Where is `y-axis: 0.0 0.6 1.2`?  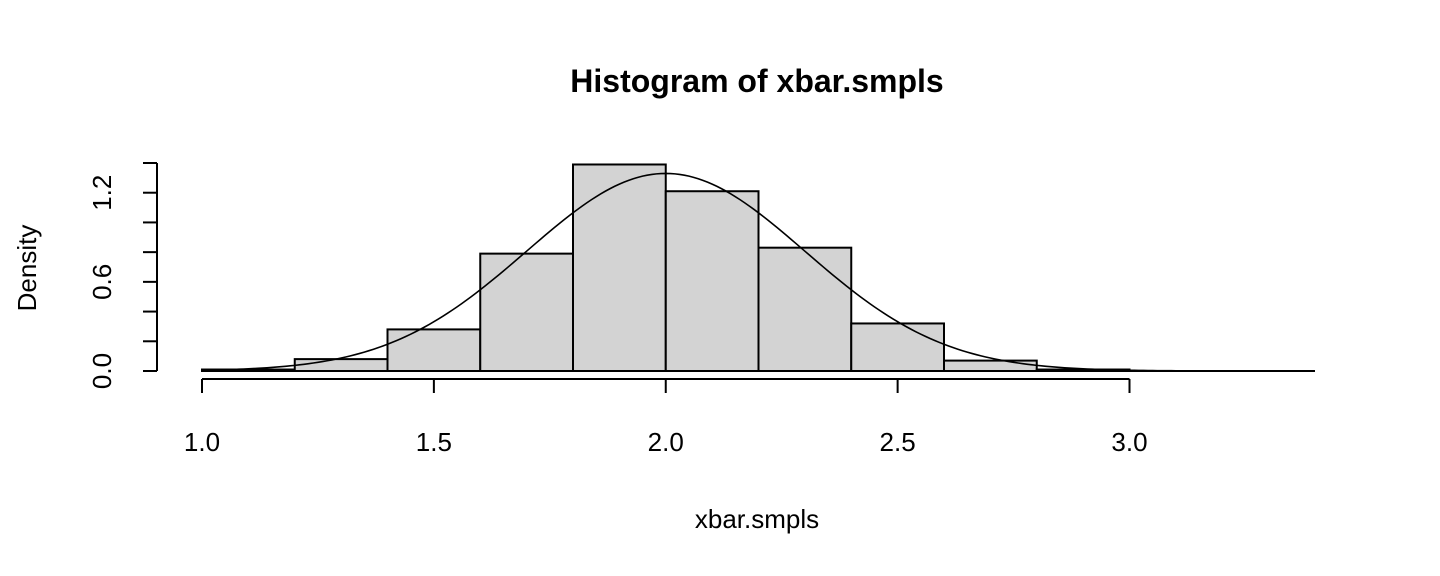 y-axis: 0.0 0.6 1.2 is located at coordinates (122, 275).